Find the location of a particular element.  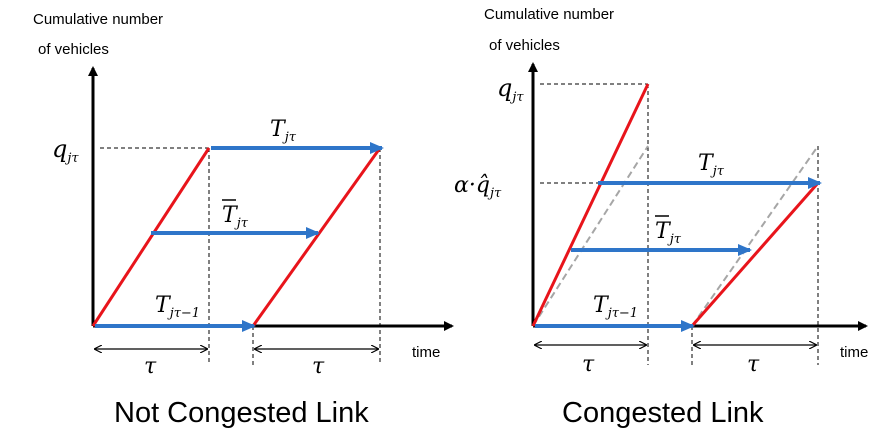

left-arrival-curve is located at coordinates (151, 237).